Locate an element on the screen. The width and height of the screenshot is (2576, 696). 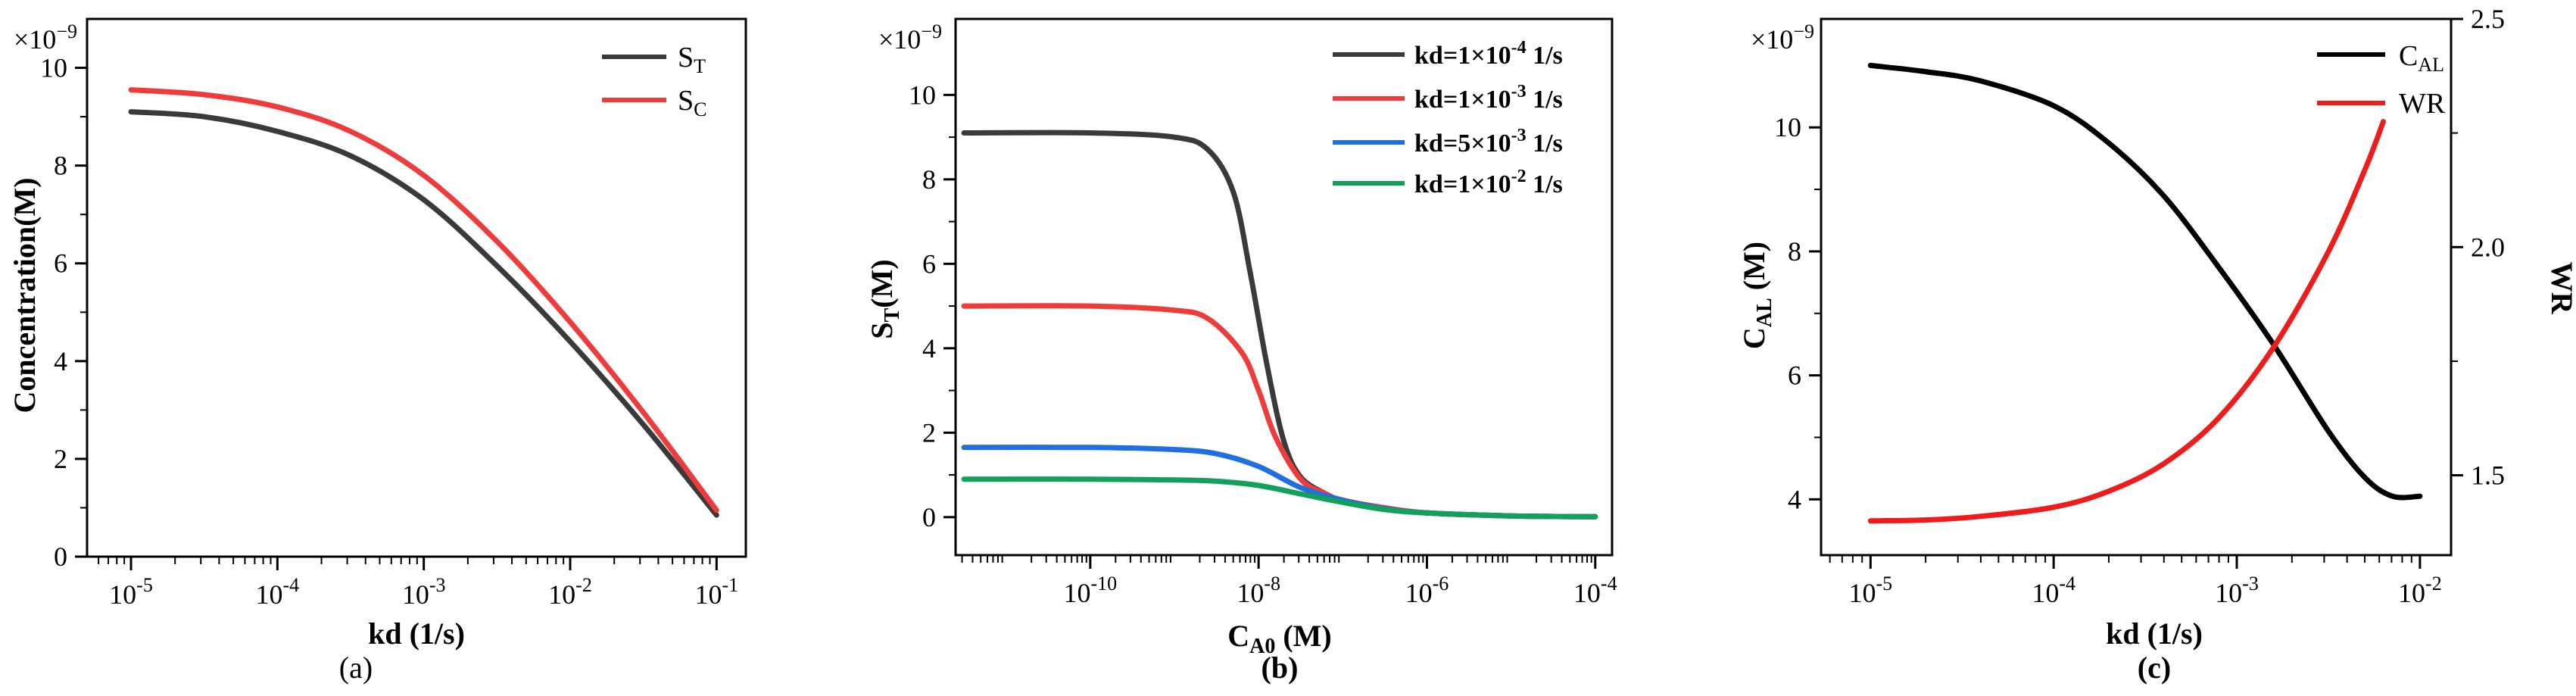
panel-a-y-axis-label: Concentration(M) is located at coordinates (25, 295).